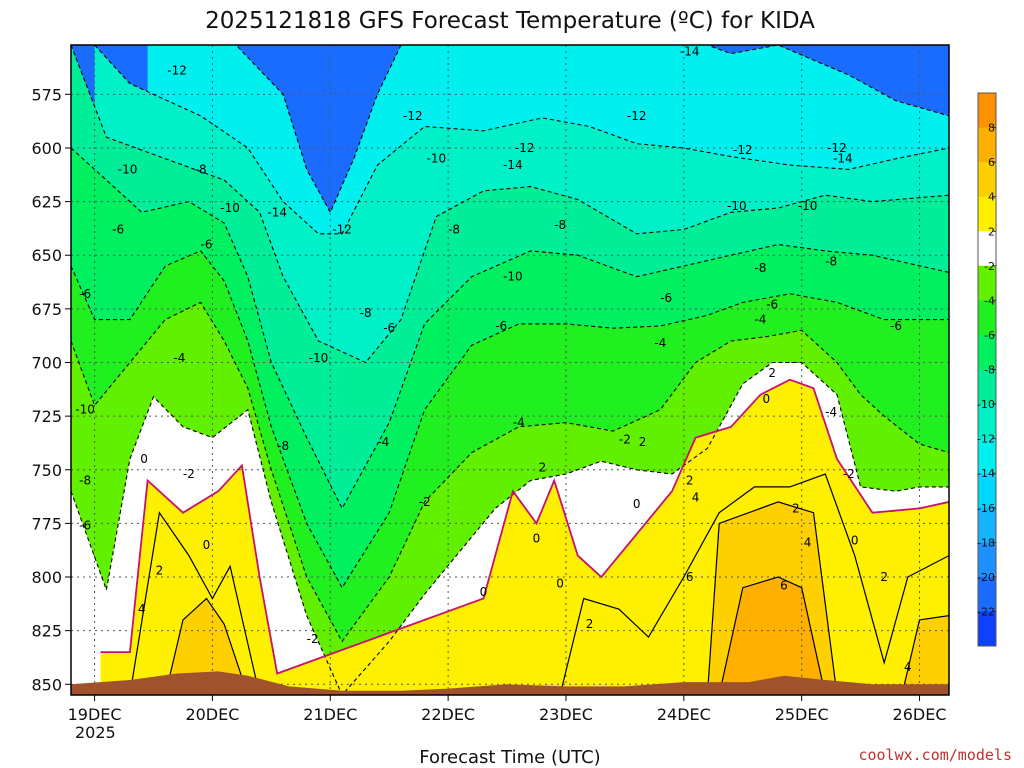  What do you see at coordinates (989, 300) in the screenshot?
I see `colorbar-label: -4` at bounding box center [989, 300].